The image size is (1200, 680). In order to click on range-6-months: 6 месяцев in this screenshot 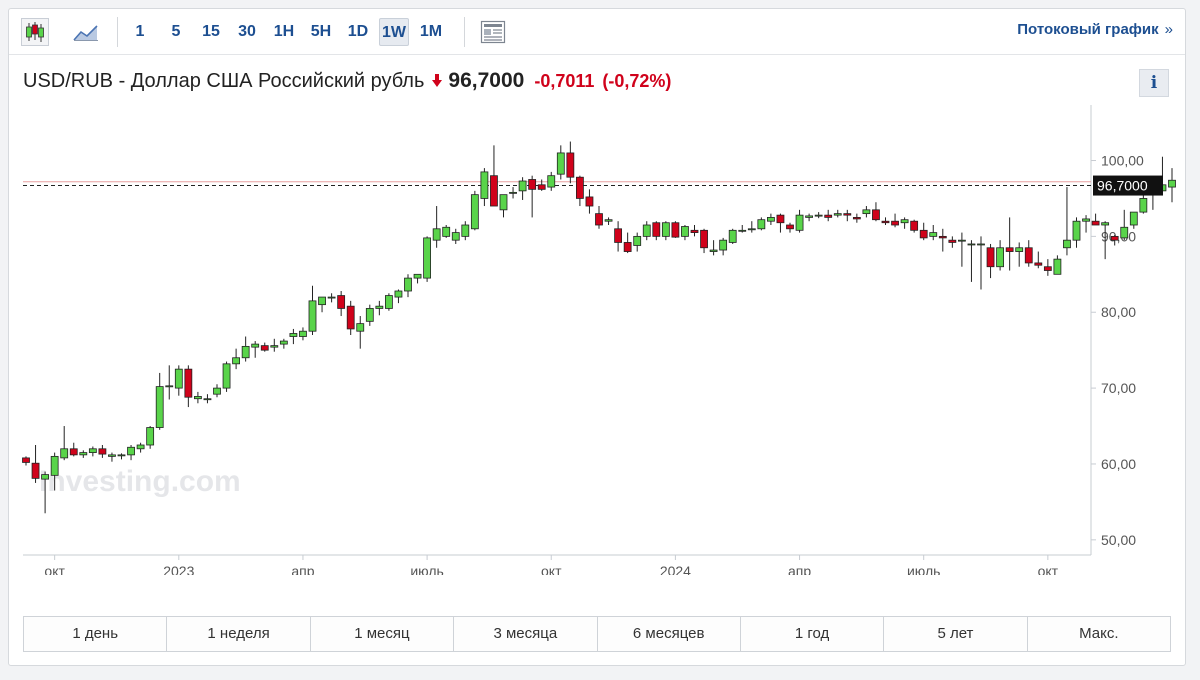, I will do `click(669, 634)`.